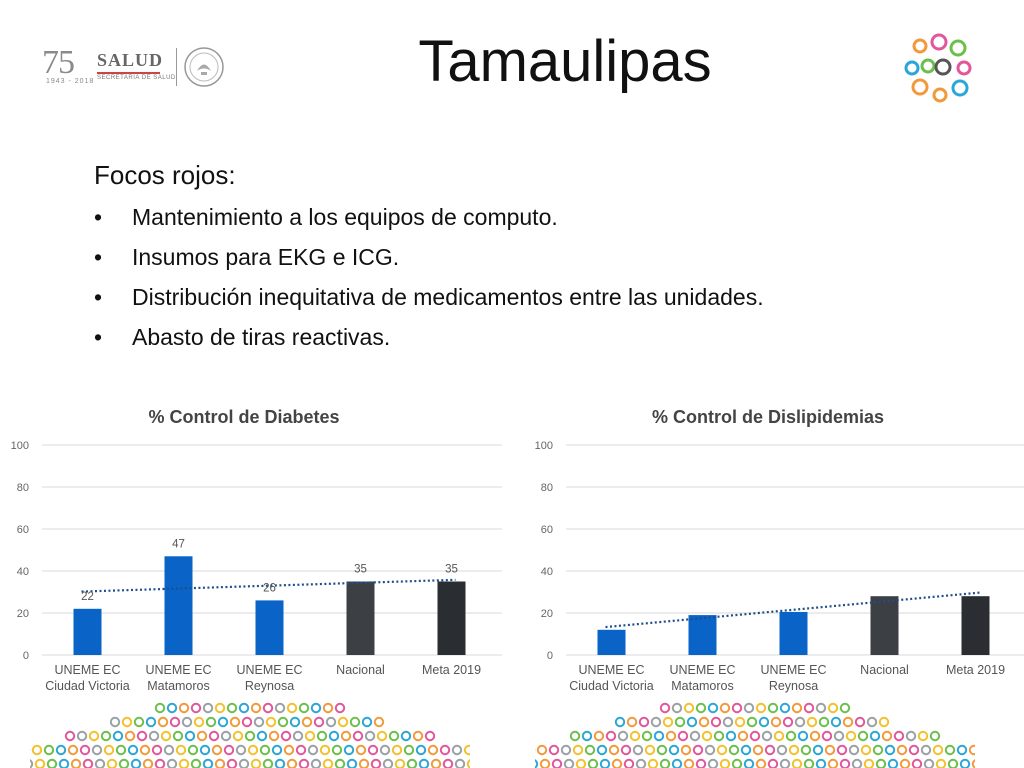 This screenshot has width=1024, height=768. Describe the element at coordinates (451, 670) in the screenshot. I see `x-tick-label: Meta 2019` at that location.